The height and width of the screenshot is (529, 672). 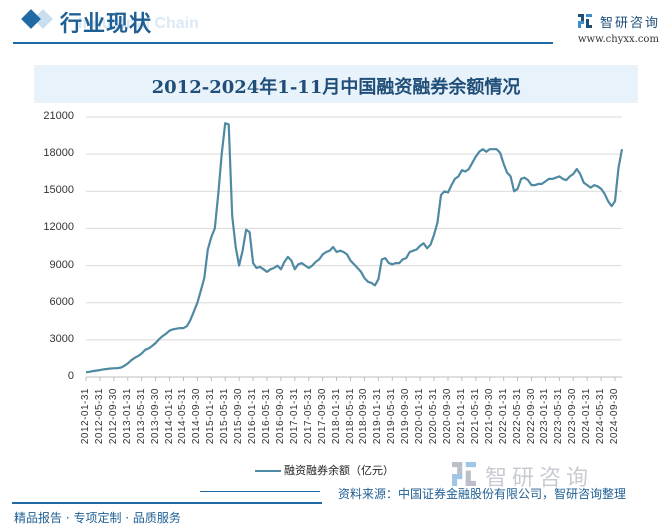 What do you see at coordinates (336, 25) in the screenshot?
I see `report-header: Industrial Chain 行业现状 智研咨询 www.chyxx.com` at bounding box center [336, 25].